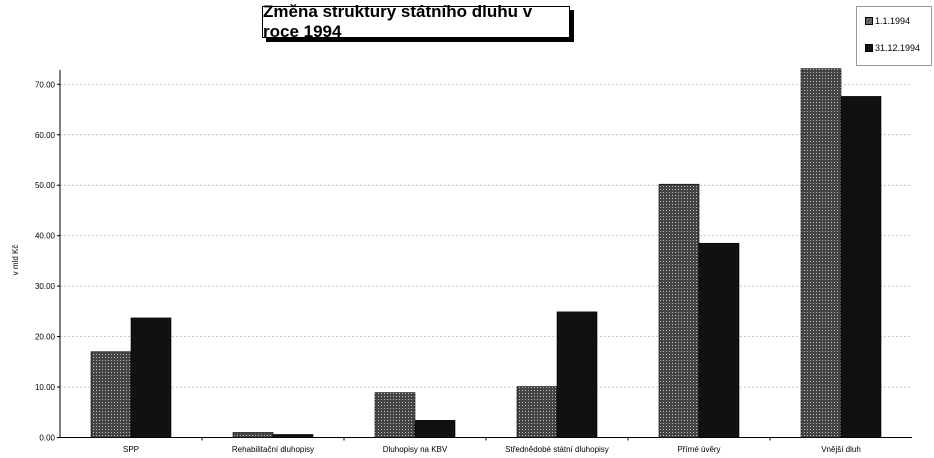 This screenshot has width=934, height=458. Describe the element at coordinates (894, 36) in the screenshot. I see `legend: 1.1.1994 31.12.1994` at that location.